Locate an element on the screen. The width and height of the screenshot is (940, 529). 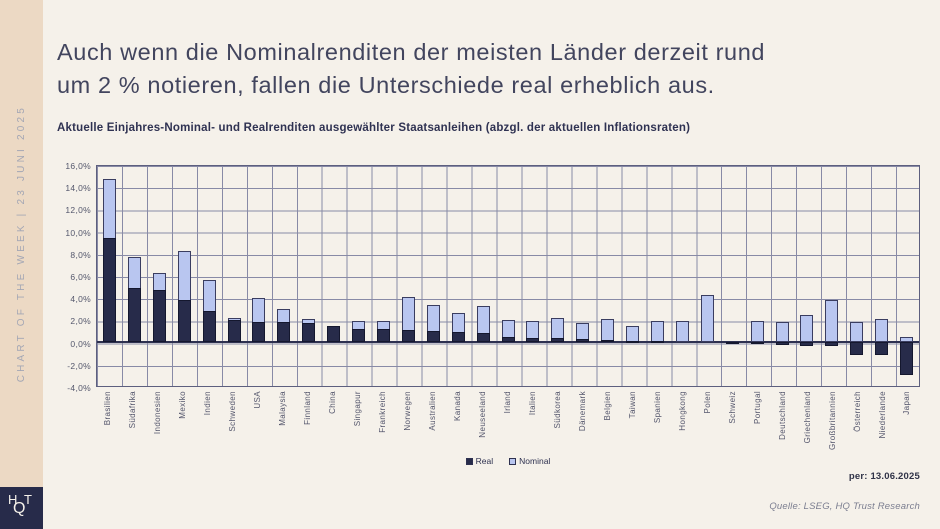
nominal-bar-Deutschland is located at coordinates (782, 332).